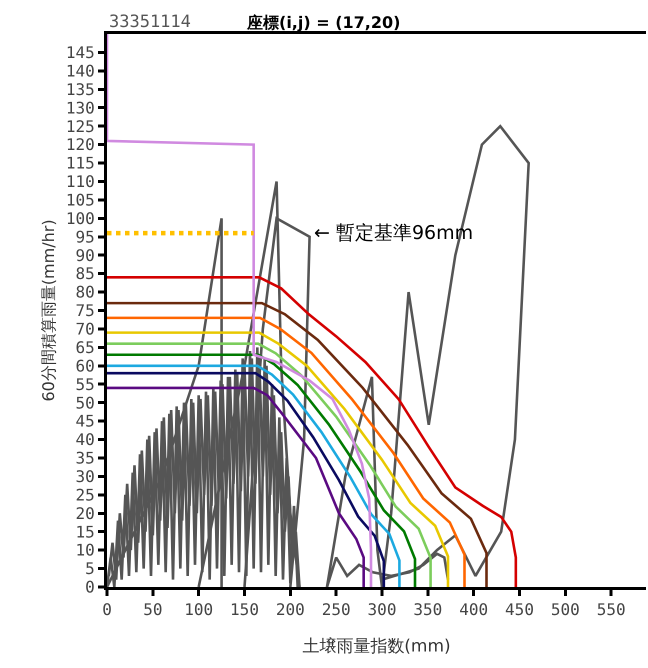 Image resolution: width=648 pixels, height=668 pixels. Describe the element at coordinates (85, 494) in the screenshot. I see `y-tick-label: 25` at that location.